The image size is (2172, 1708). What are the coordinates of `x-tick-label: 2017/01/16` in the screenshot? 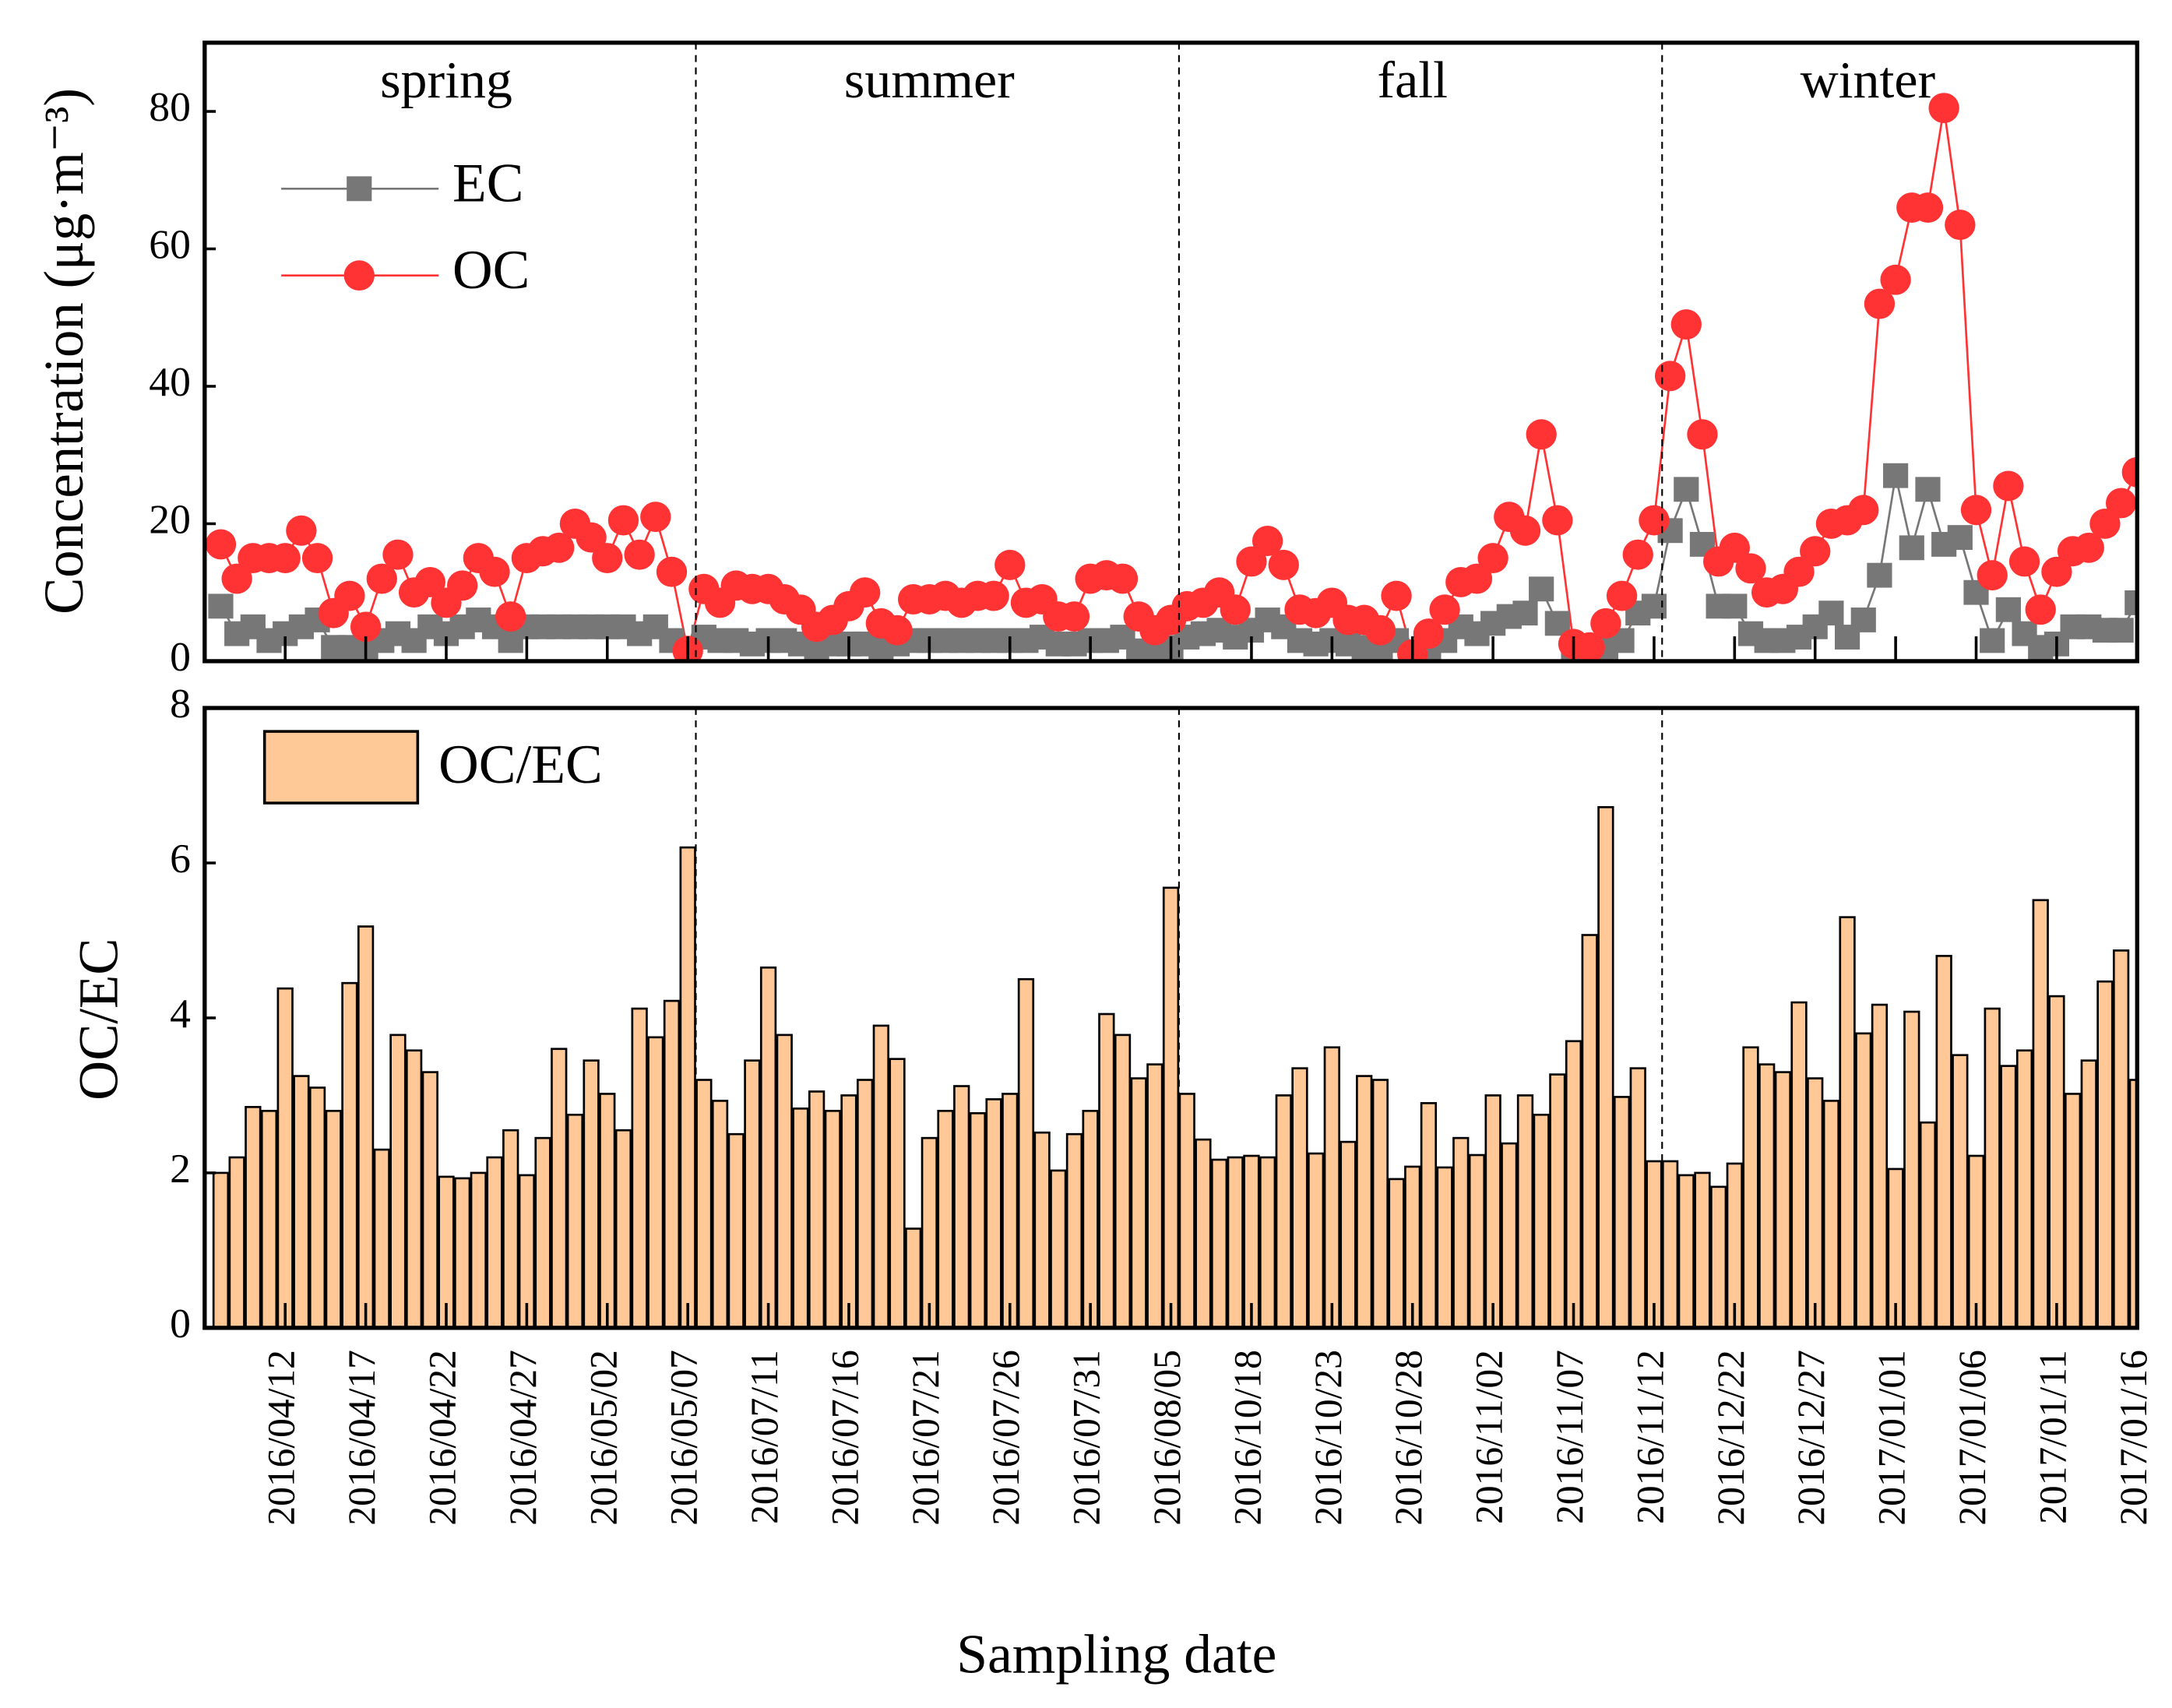 It's located at (2133, 1437).